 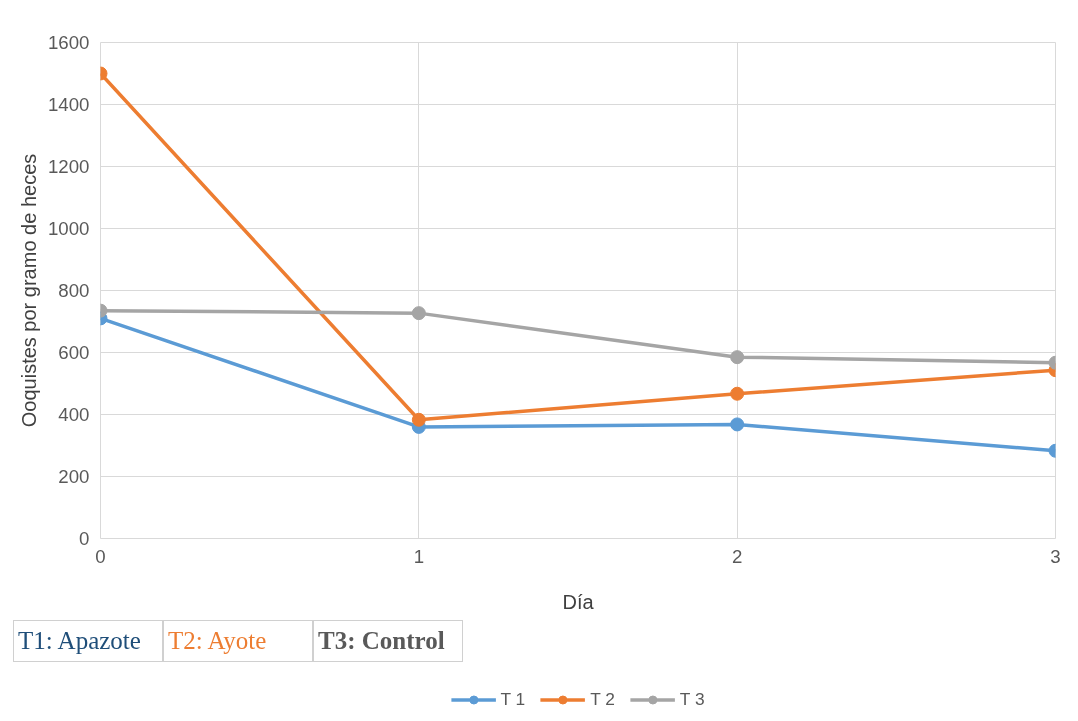 What do you see at coordinates (513, 699) in the screenshot?
I see `legend-label: T 1` at bounding box center [513, 699].